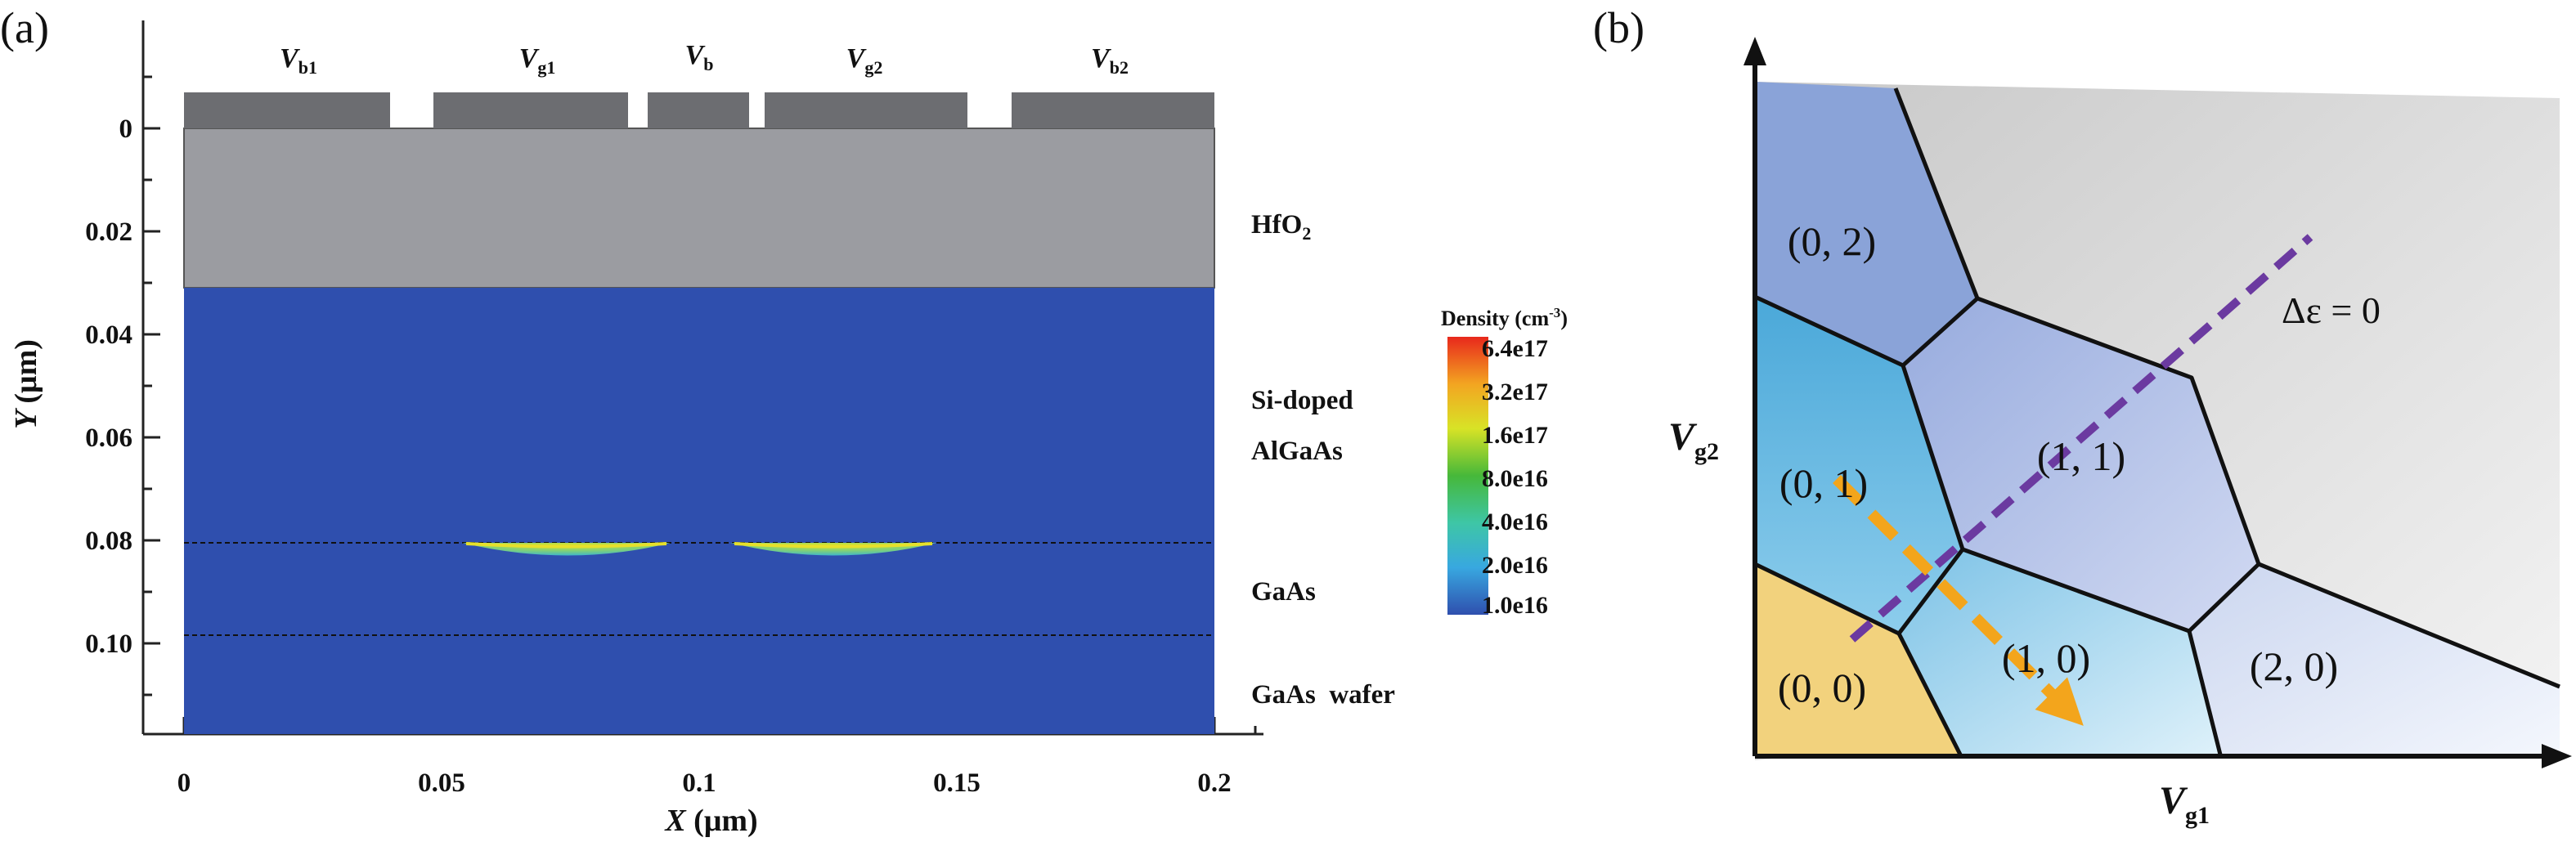 This screenshot has height=842, width=2576. I want to click on gate-electrodes, so click(699, 110).